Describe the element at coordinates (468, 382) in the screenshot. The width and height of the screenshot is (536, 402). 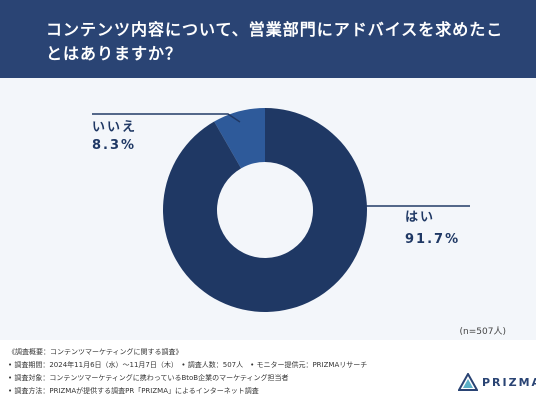
I see `prizma-triangle-icon` at that location.